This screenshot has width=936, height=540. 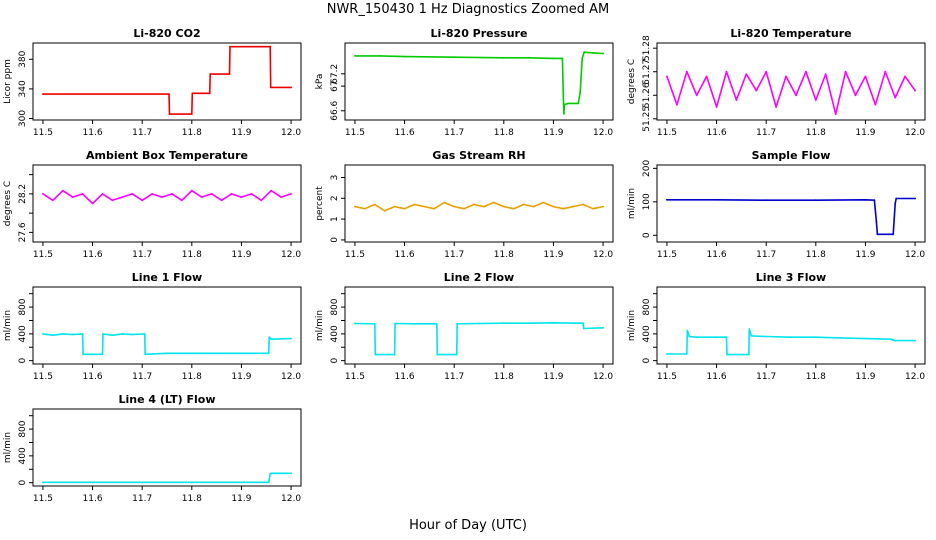 I want to click on y-tick-label: 300, so click(x=23, y=118).